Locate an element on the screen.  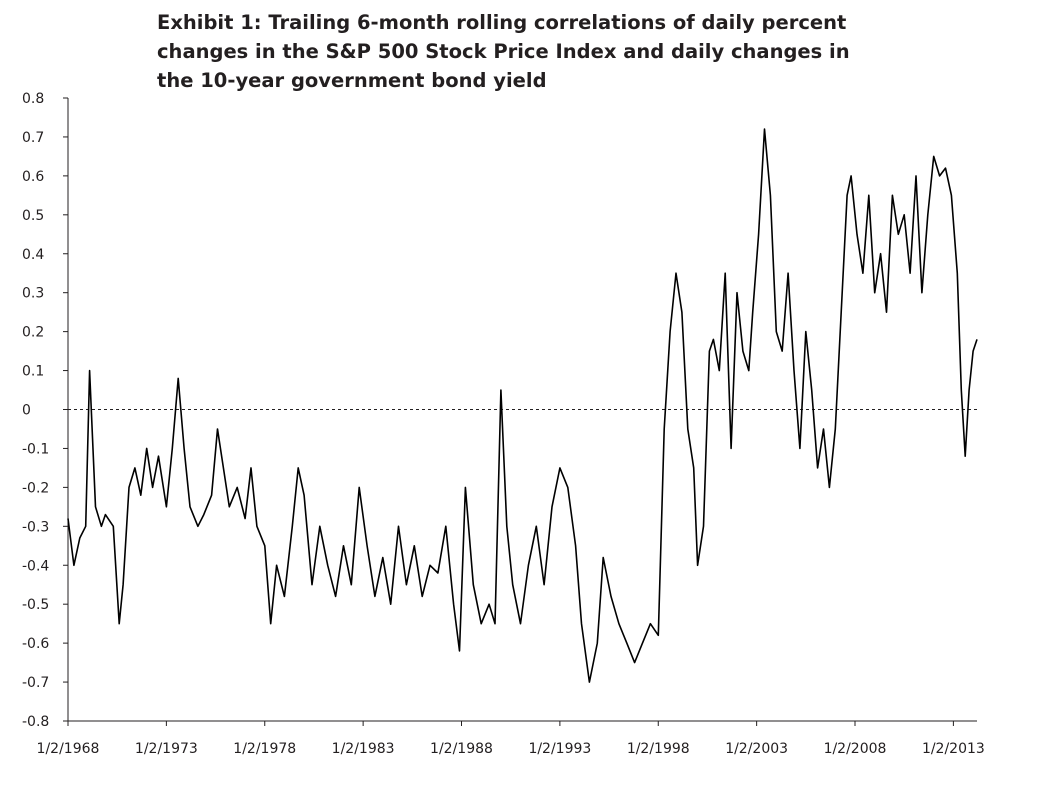
y-tick-label: -0.6 is located at coordinates (35, 644).